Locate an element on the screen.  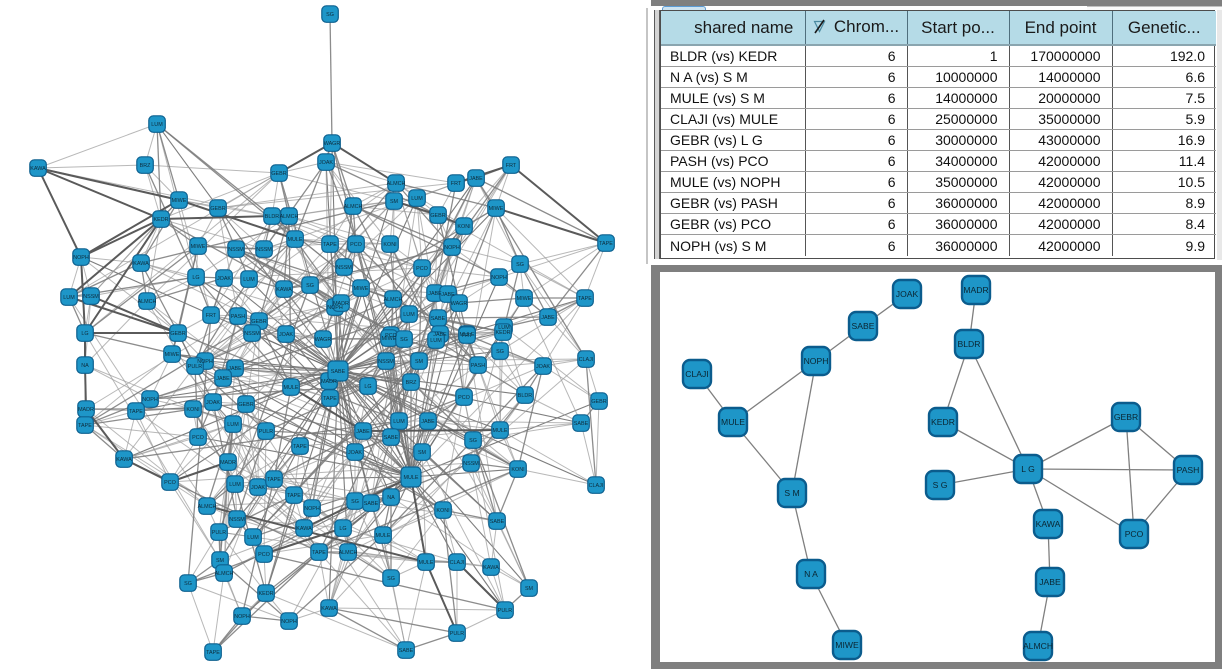
svg-text: FRT is located at coordinates (211, 316).